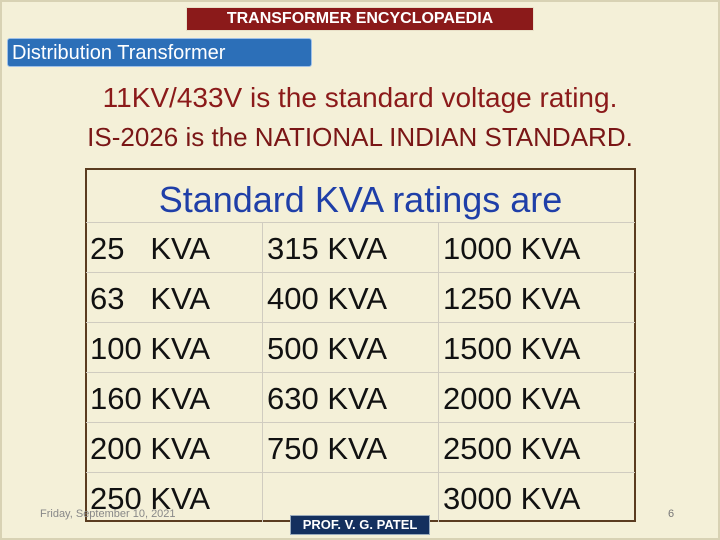  Describe the element at coordinates (150, 248) in the screenshot. I see `table-cell: 25 KVA` at that location.